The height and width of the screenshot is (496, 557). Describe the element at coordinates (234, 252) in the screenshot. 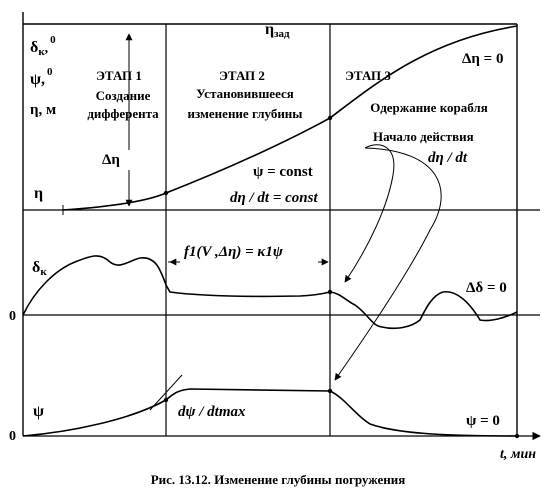

I see `f1-formula: f1(V ,Δη) = κ1ψ` at that location.